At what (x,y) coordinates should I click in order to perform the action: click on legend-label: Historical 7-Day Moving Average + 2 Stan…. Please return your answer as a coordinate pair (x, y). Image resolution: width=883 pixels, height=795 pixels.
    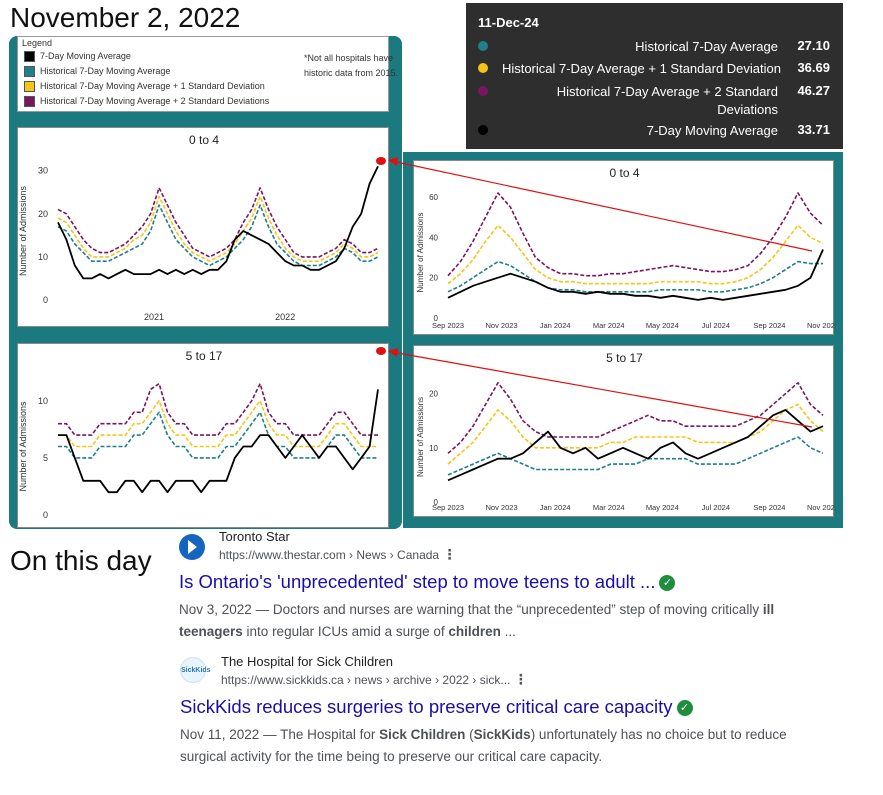
    Looking at the image, I should click on (155, 101).